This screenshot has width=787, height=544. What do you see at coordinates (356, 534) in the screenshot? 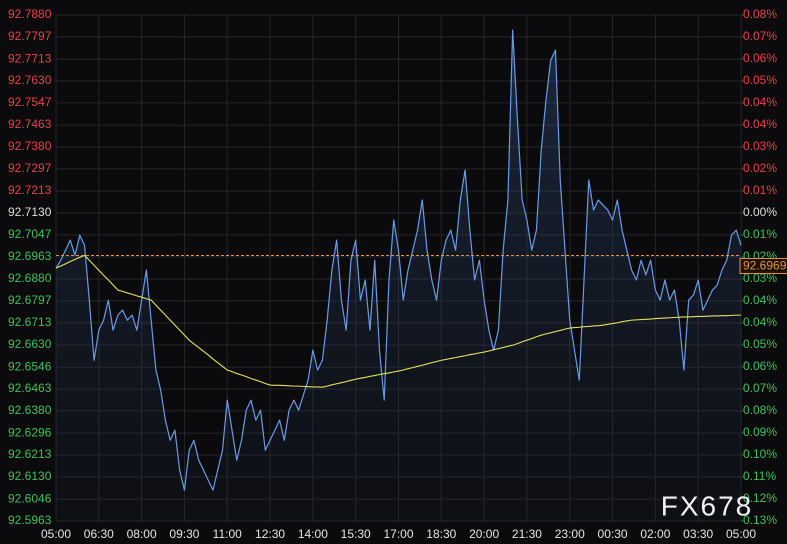
I see `x-tick-label: 15:30` at bounding box center [356, 534].